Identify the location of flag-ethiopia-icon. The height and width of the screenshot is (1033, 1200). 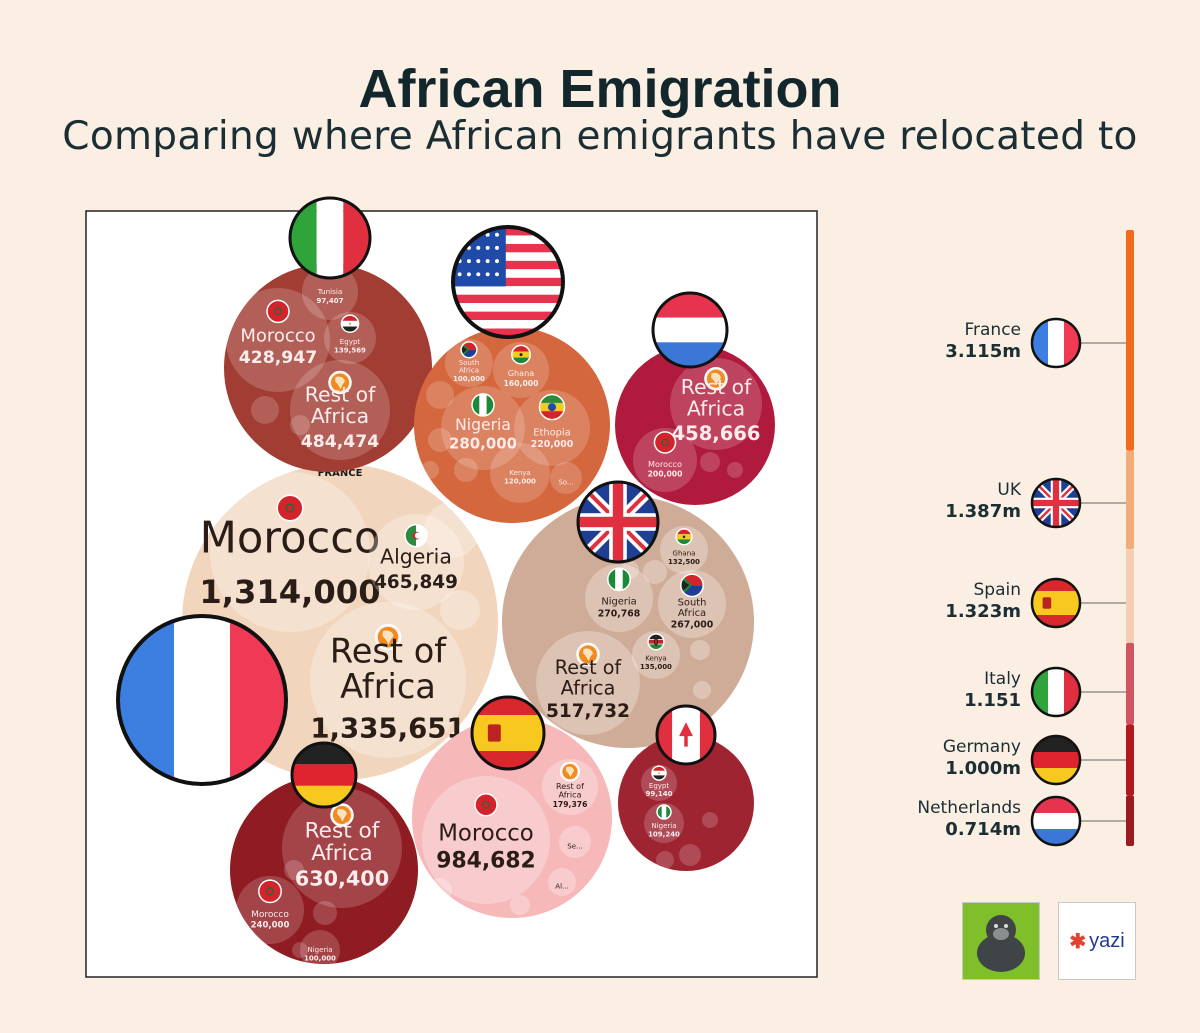
(552, 407).